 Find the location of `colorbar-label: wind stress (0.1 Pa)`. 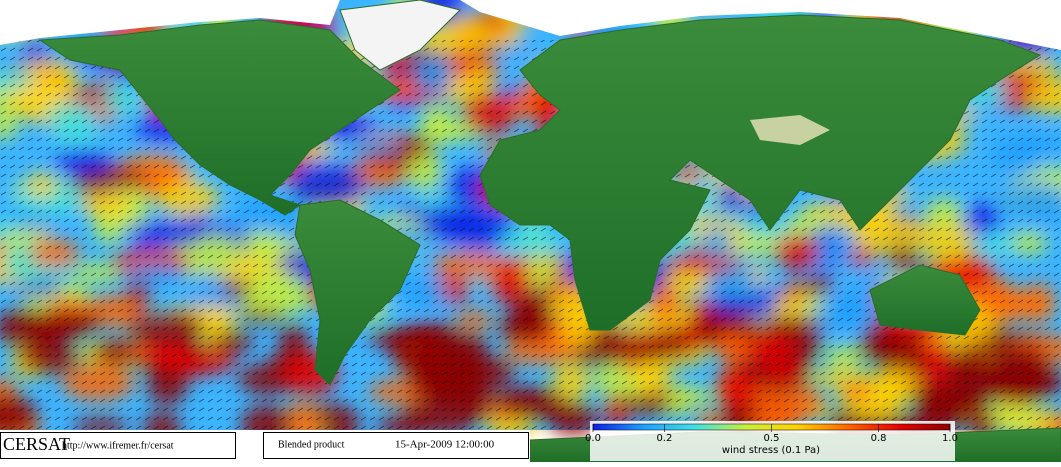

colorbar-label: wind stress (0.1 Pa) is located at coordinates (771, 450).